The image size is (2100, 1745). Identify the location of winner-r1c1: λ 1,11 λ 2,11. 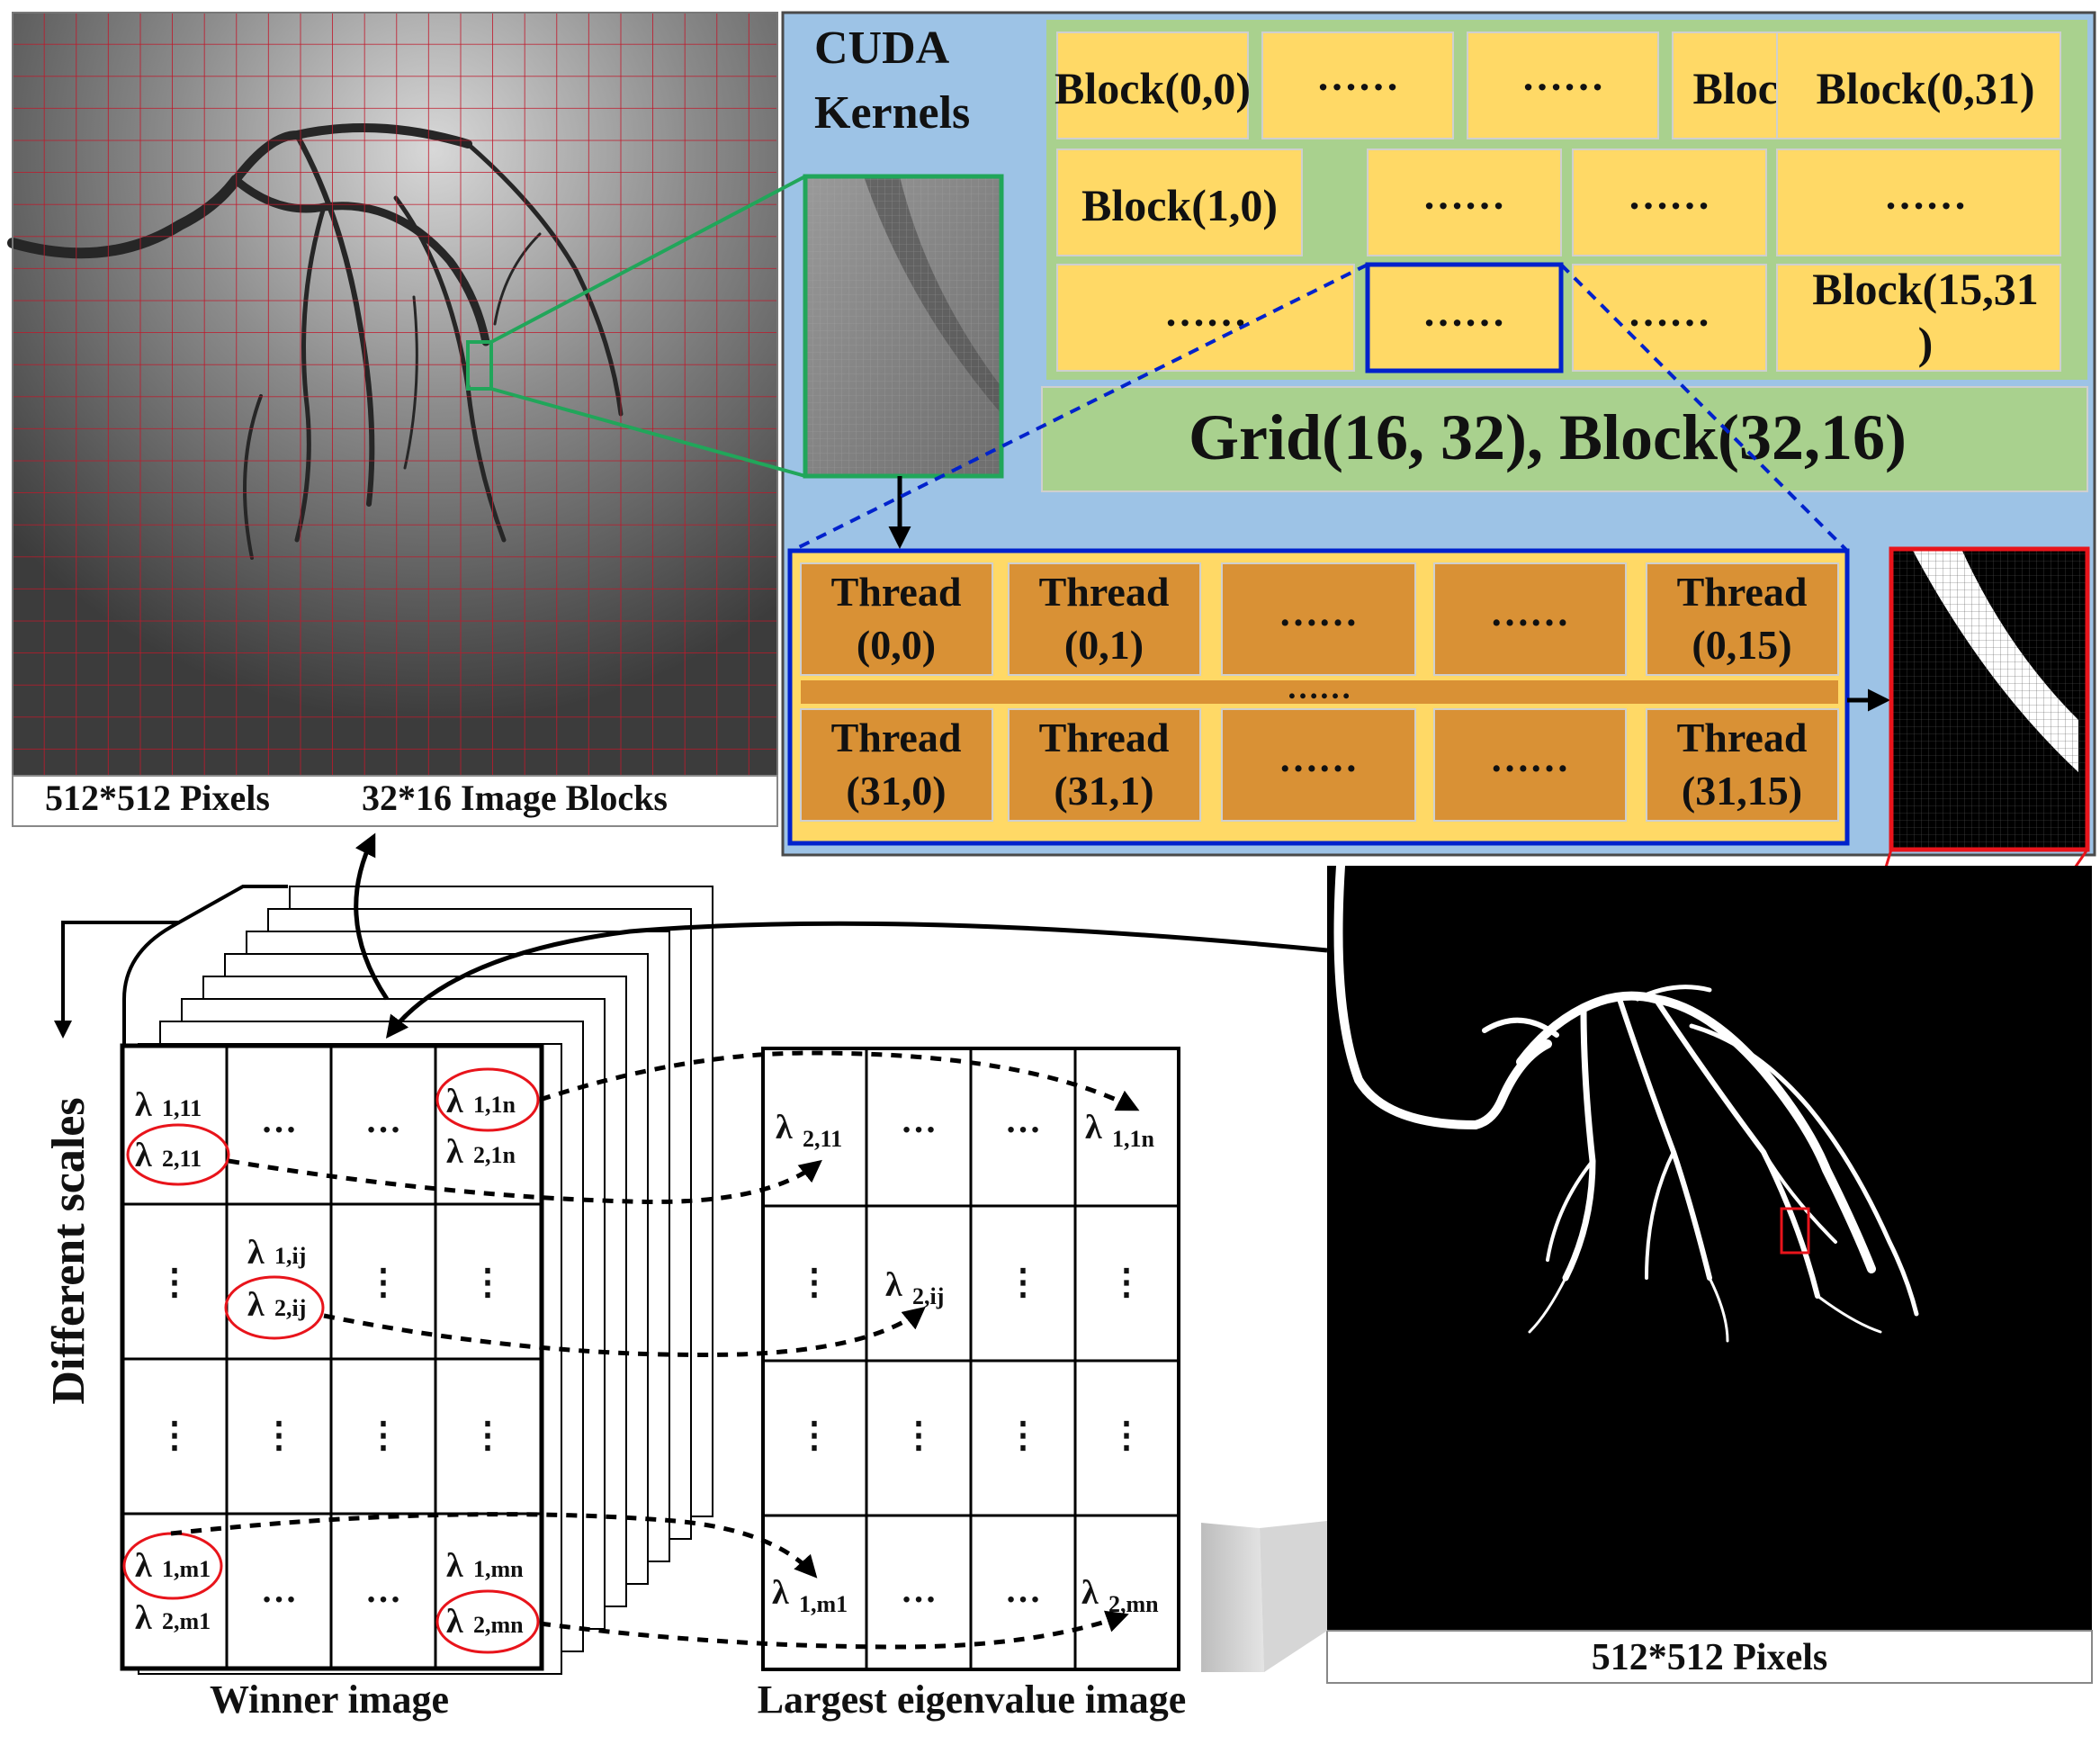
(178, 1136).